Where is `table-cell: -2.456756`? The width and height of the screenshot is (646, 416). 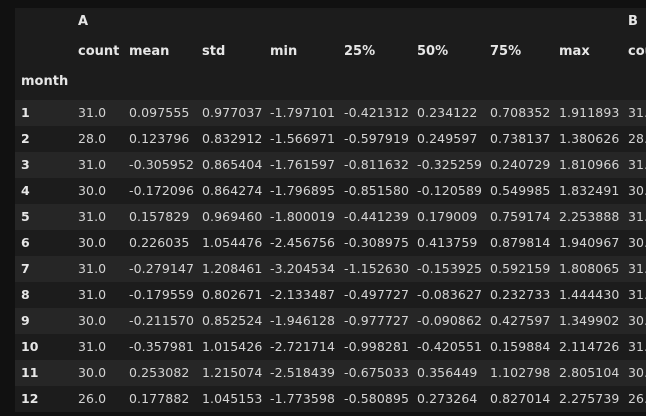 table-cell: -2.456756 is located at coordinates (303, 242).